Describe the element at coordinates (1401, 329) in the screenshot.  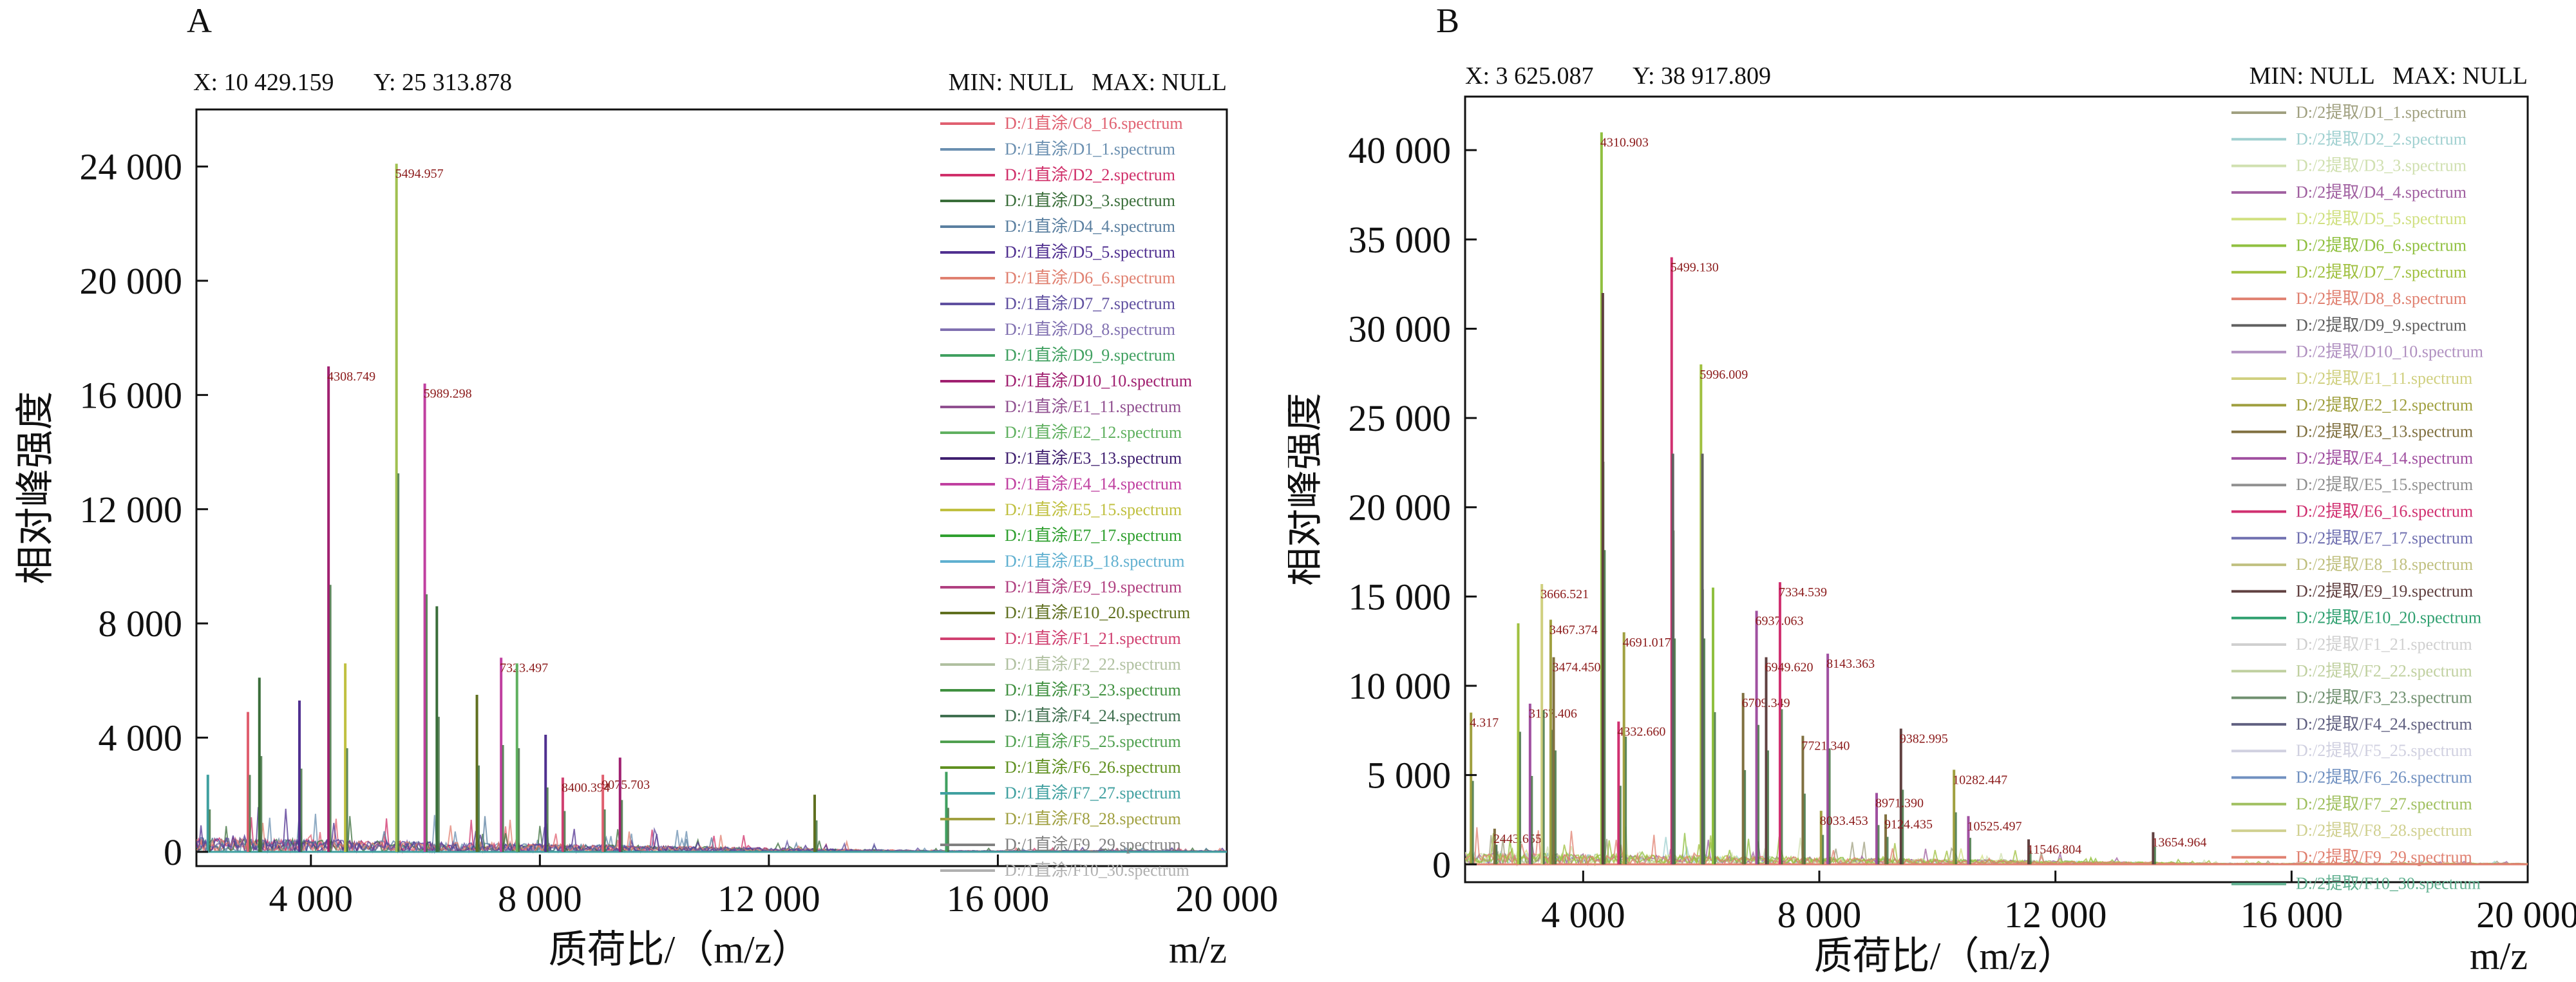
I see `y-tick-label: 30 000` at that location.